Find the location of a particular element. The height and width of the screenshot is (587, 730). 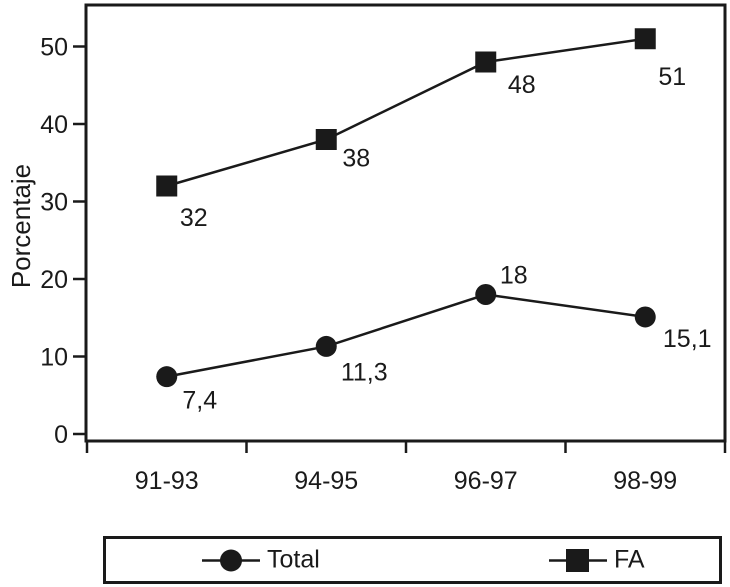

data-label: 48 is located at coordinates (522, 85).